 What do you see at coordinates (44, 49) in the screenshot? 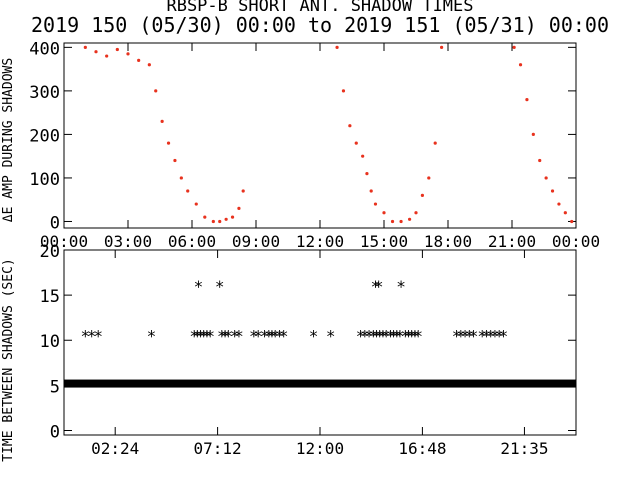
I see `top-y-tick-label: 400` at bounding box center [44, 49].